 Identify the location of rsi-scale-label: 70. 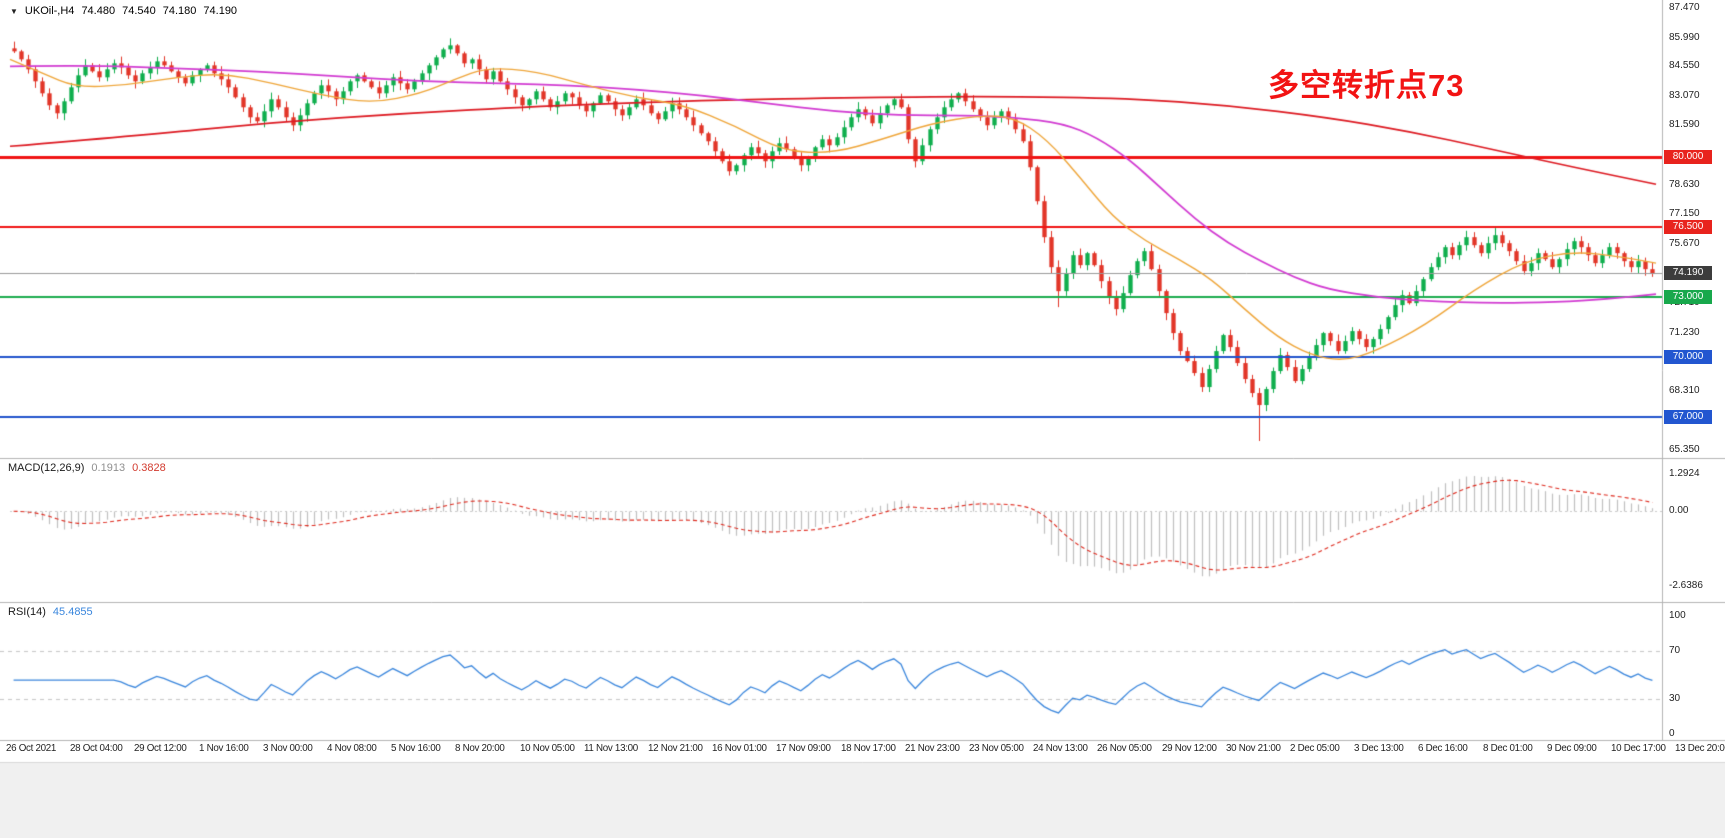
(1675, 650).